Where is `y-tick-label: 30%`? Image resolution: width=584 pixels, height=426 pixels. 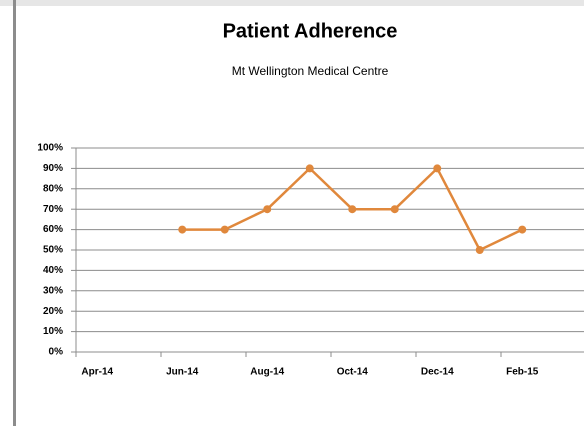 y-tick-label: 30% is located at coordinates (53, 290).